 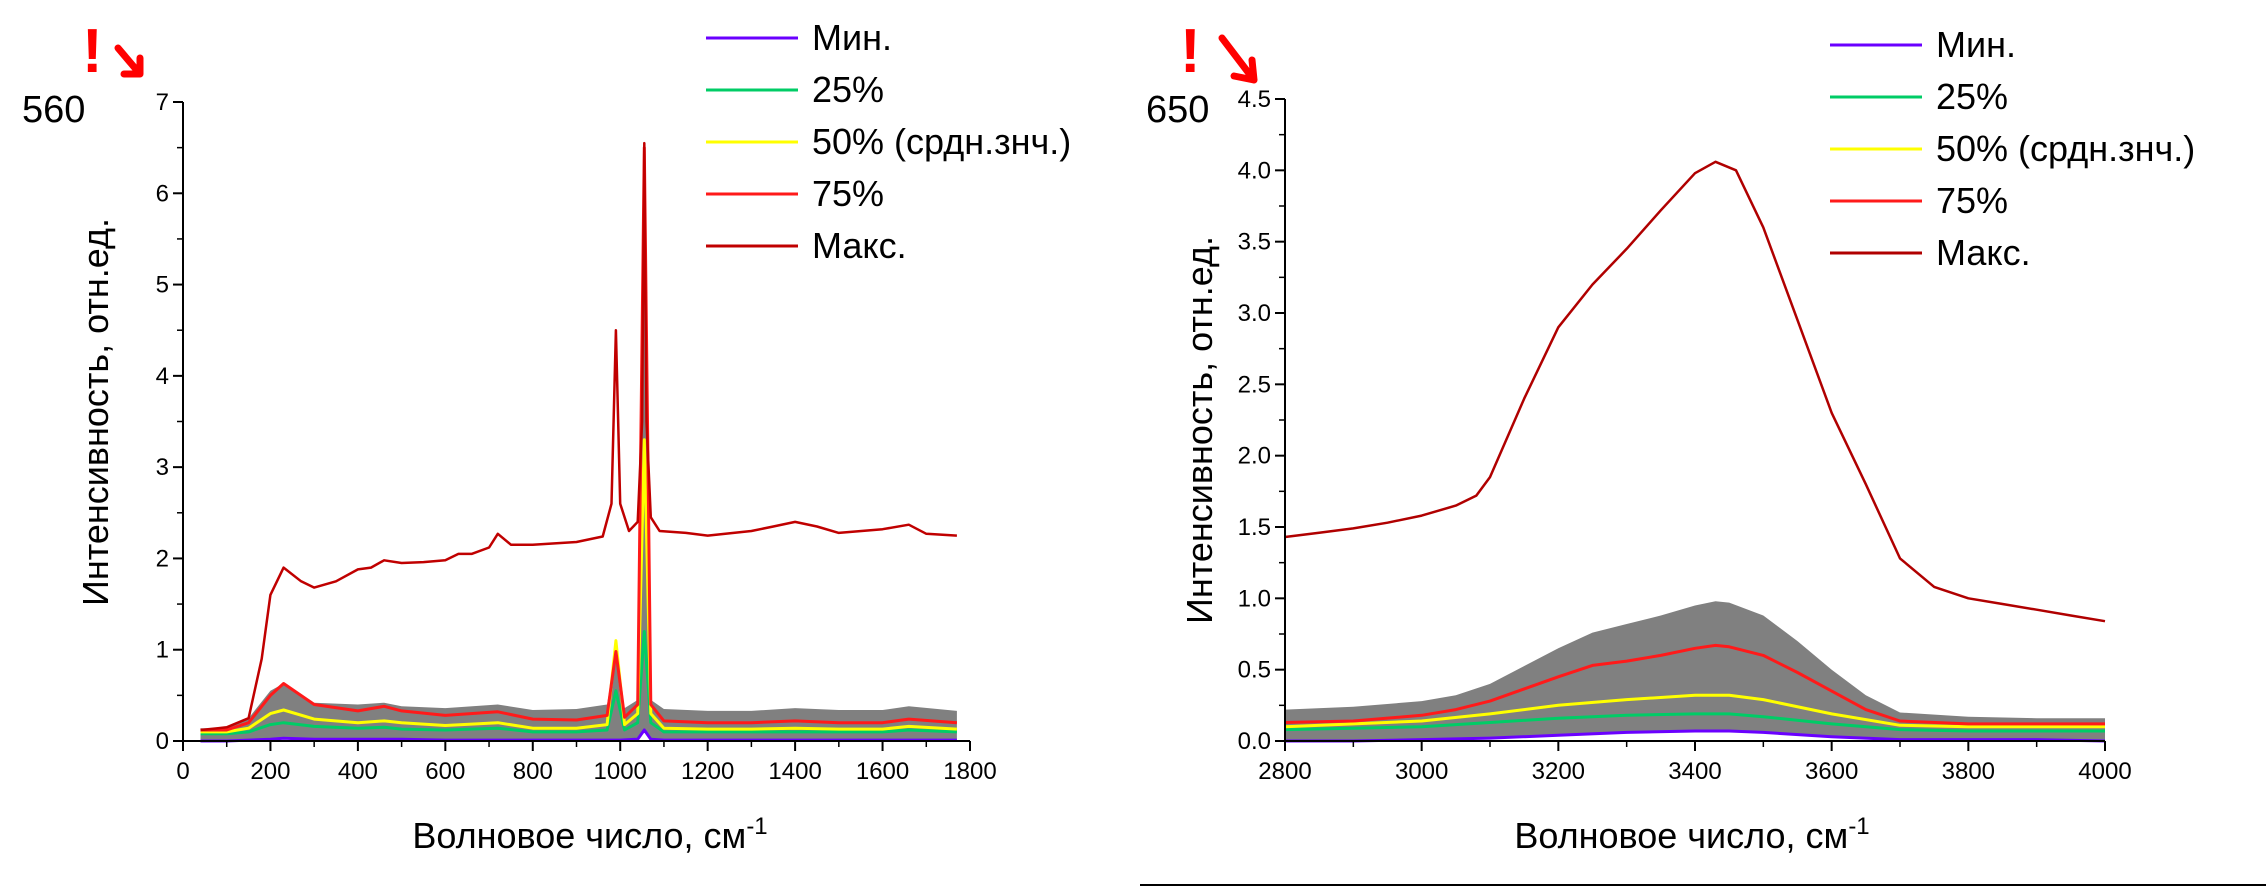 I want to click on x-tick-label-left: 1800, so click(x=969, y=771).